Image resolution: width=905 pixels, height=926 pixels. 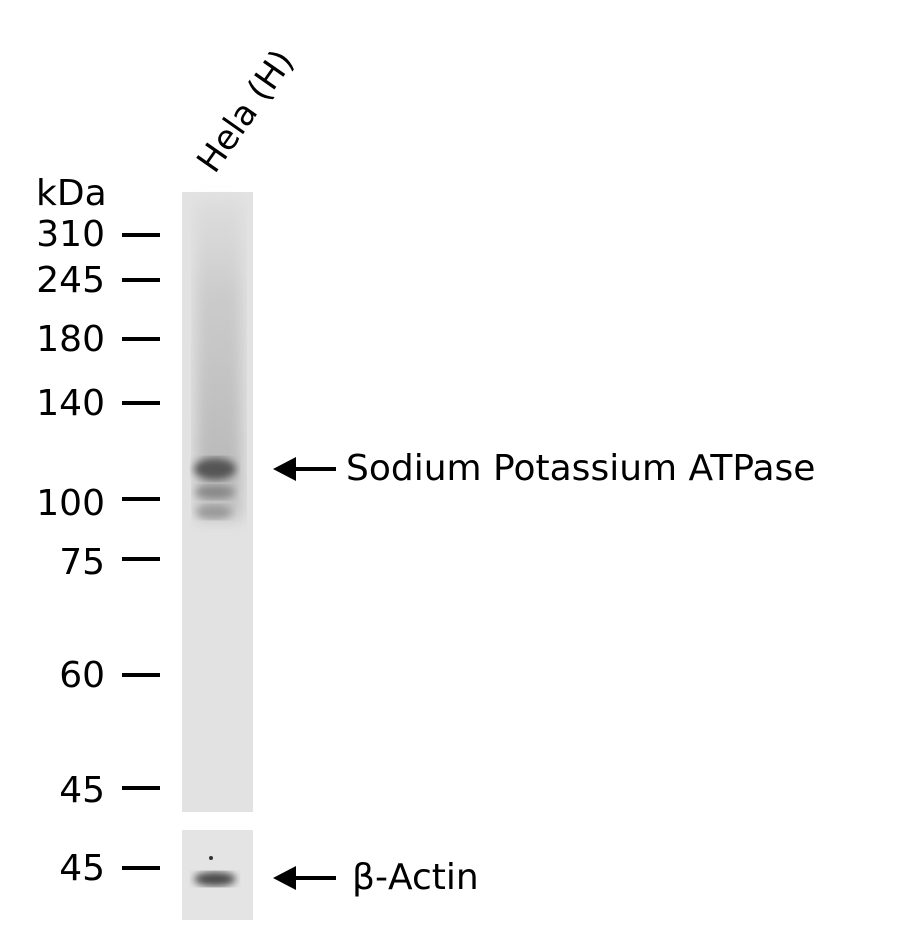 I want to click on marker-label-45: 45, so click(x=82, y=790).